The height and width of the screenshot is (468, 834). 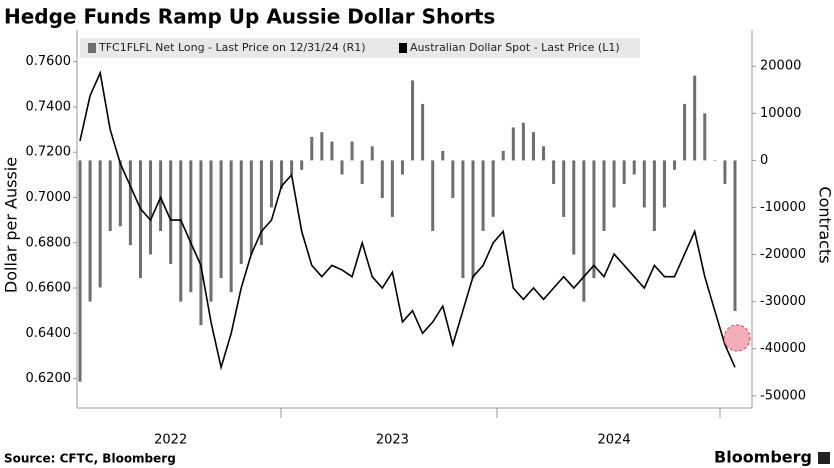 What do you see at coordinates (49, 197) in the screenshot?
I see `y-tick-label: 0.7000` at bounding box center [49, 197].